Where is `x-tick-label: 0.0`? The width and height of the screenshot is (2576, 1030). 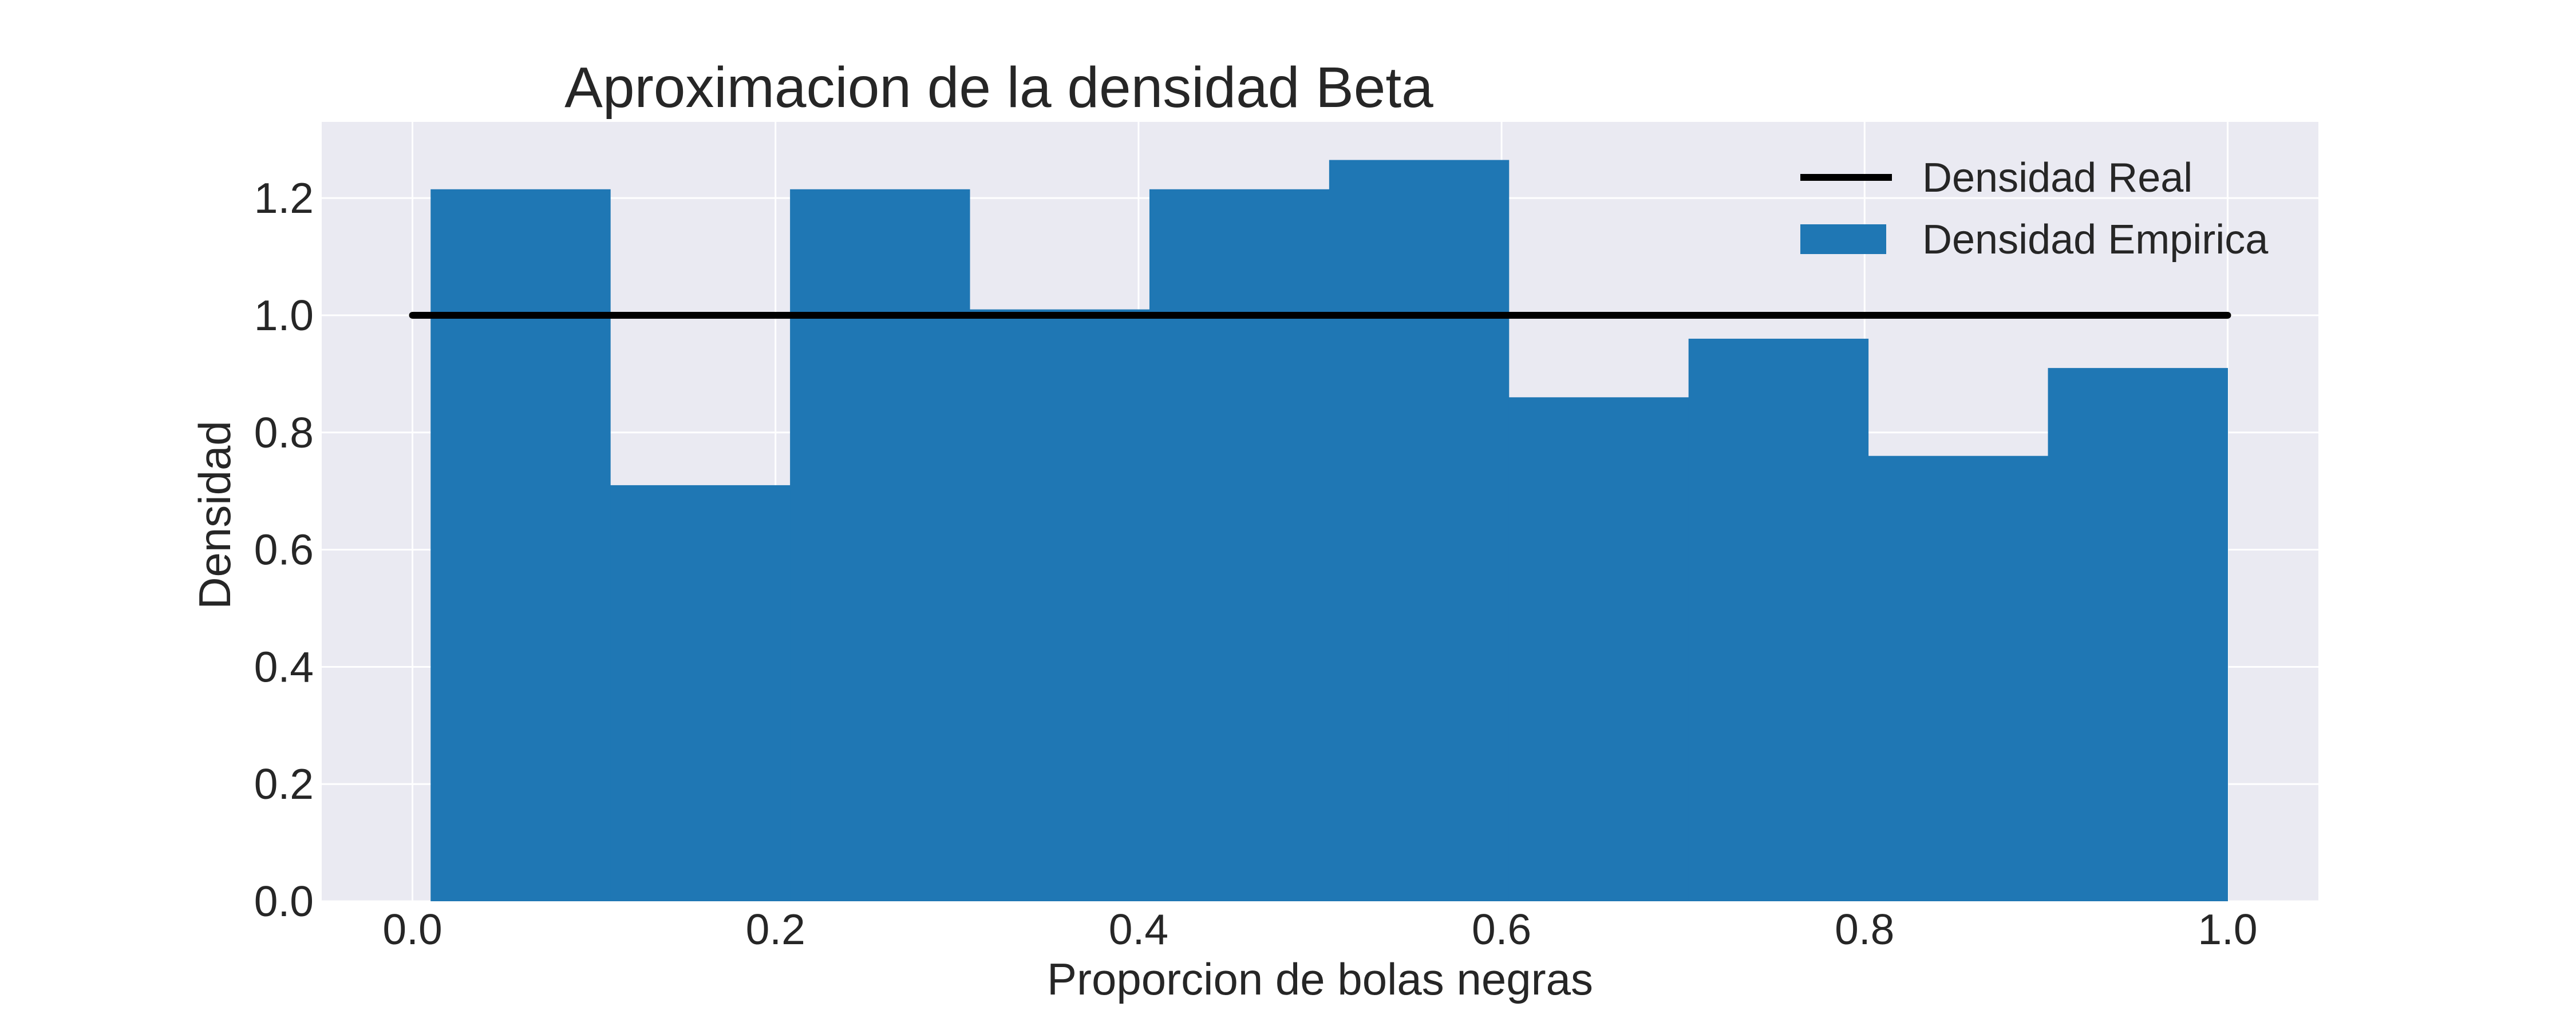 x-tick-label: 0.0 is located at coordinates (412, 929).